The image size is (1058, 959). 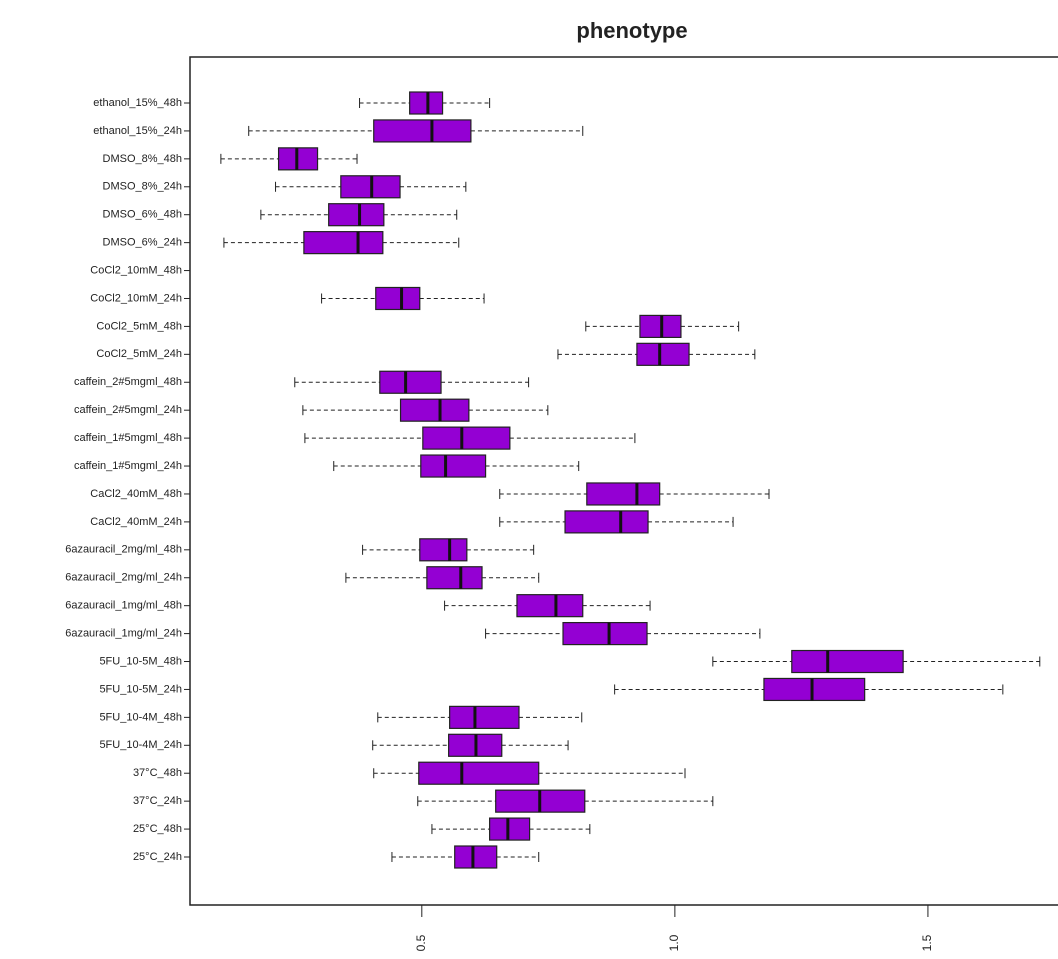 What do you see at coordinates (140, 689) in the screenshot?
I see `y-tick-label: 5FU_10-5M_24h` at bounding box center [140, 689].